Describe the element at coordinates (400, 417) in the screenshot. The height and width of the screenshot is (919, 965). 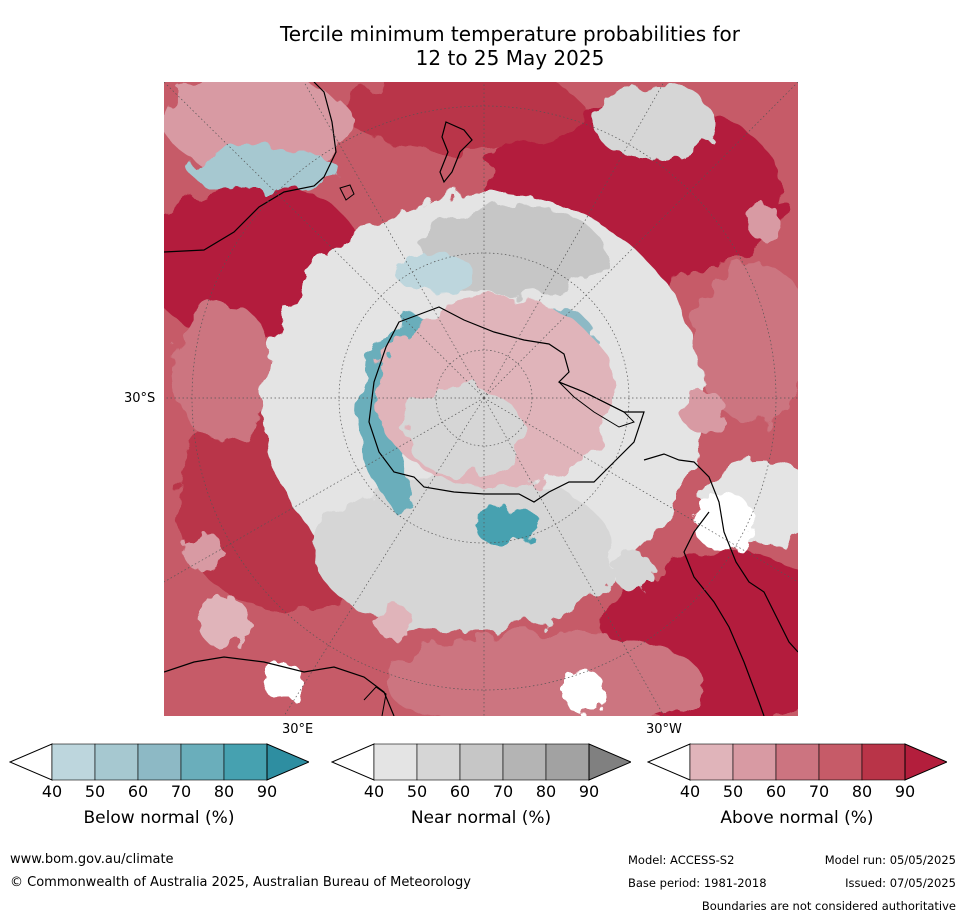
I see `below-normal-arc` at that location.